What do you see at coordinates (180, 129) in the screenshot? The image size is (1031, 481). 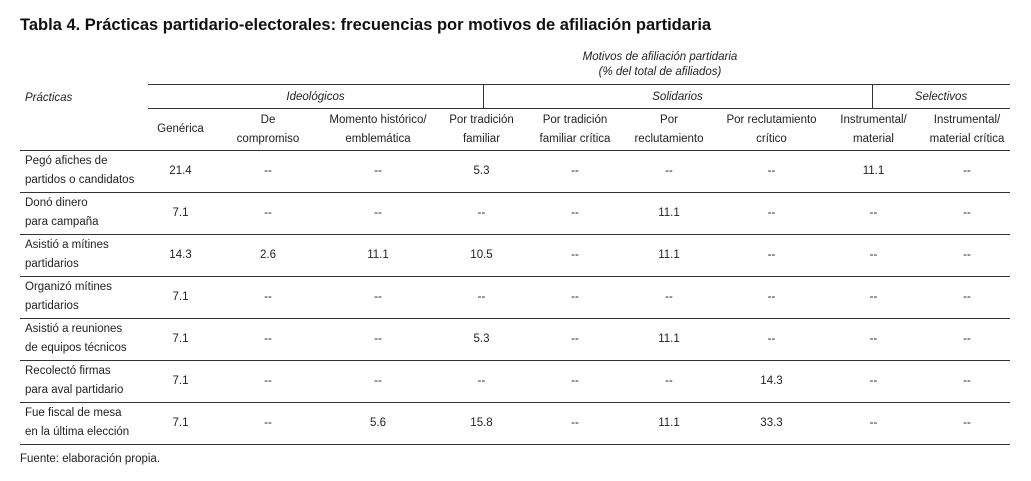 I see `column-header: Genérica` at bounding box center [180, 129].